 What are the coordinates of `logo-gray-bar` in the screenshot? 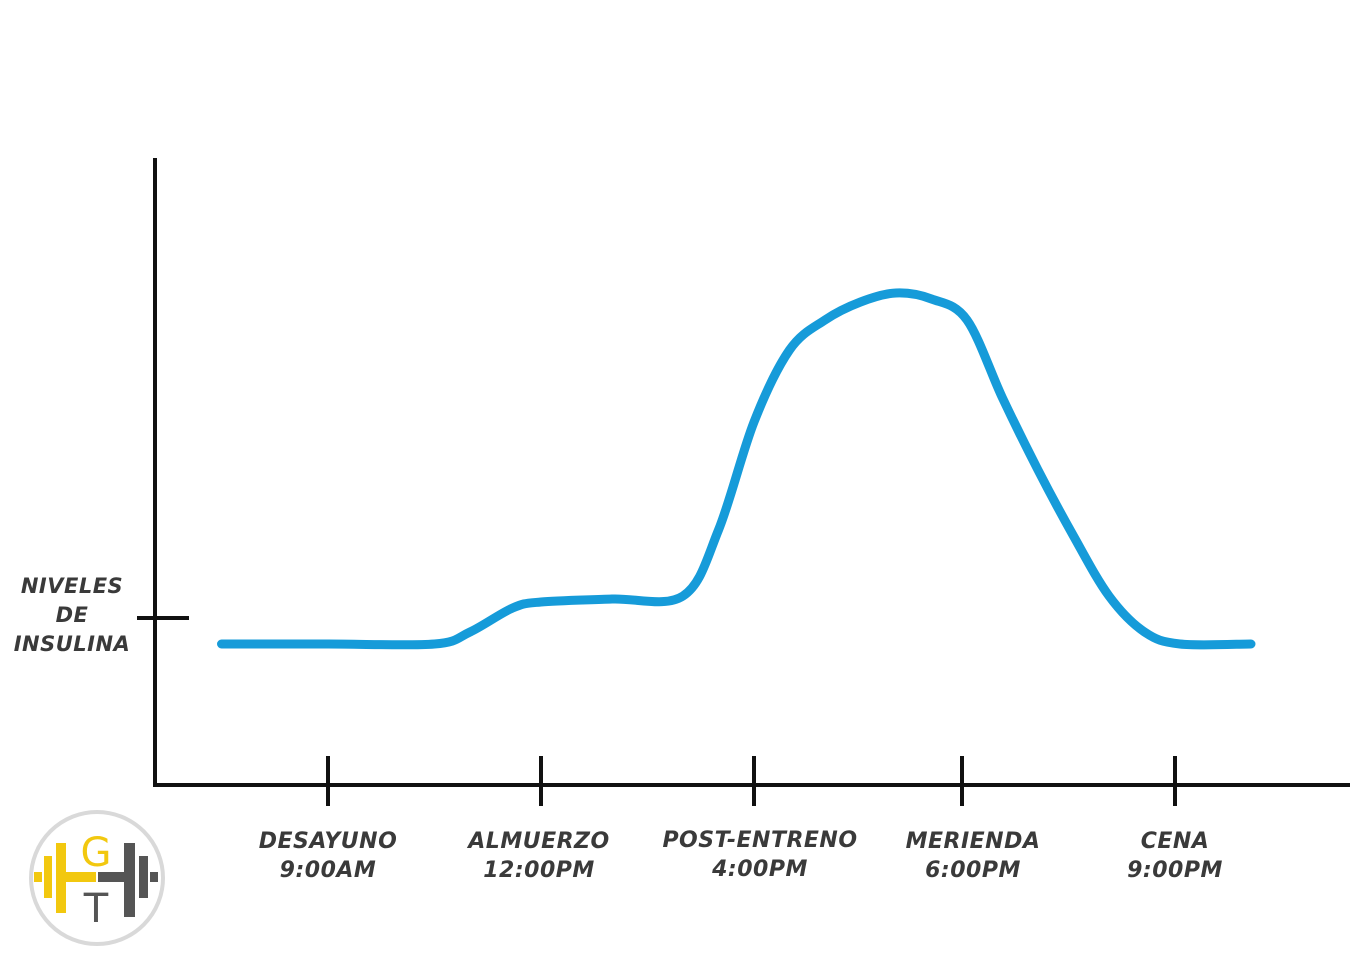 It's located at (111, 877).